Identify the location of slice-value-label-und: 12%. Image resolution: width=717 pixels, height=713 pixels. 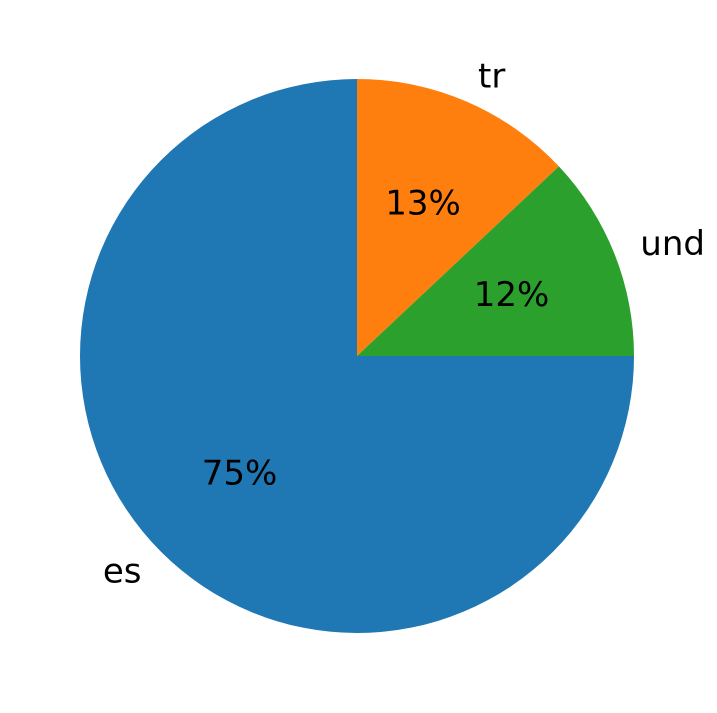
(512, 295).